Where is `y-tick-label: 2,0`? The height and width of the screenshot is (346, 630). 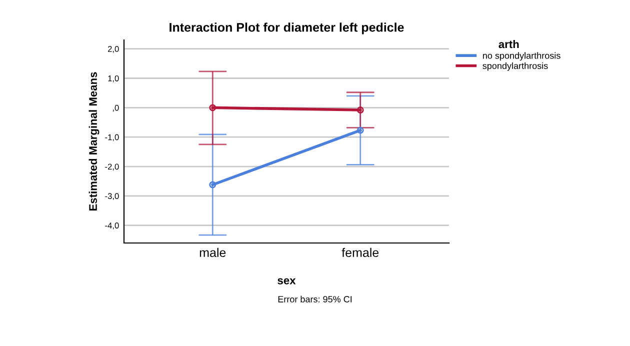
y-tick-label: 2,0 is located at coordinates (113, 49).